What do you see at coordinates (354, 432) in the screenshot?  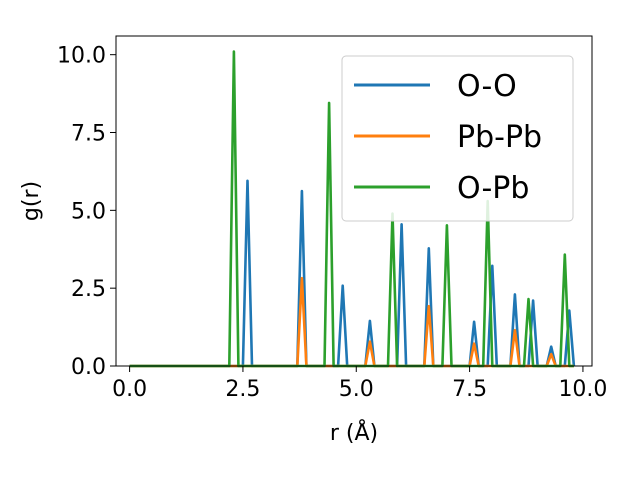 I see `x-axis-label: r (Å)` at bounding box center [354, 432].